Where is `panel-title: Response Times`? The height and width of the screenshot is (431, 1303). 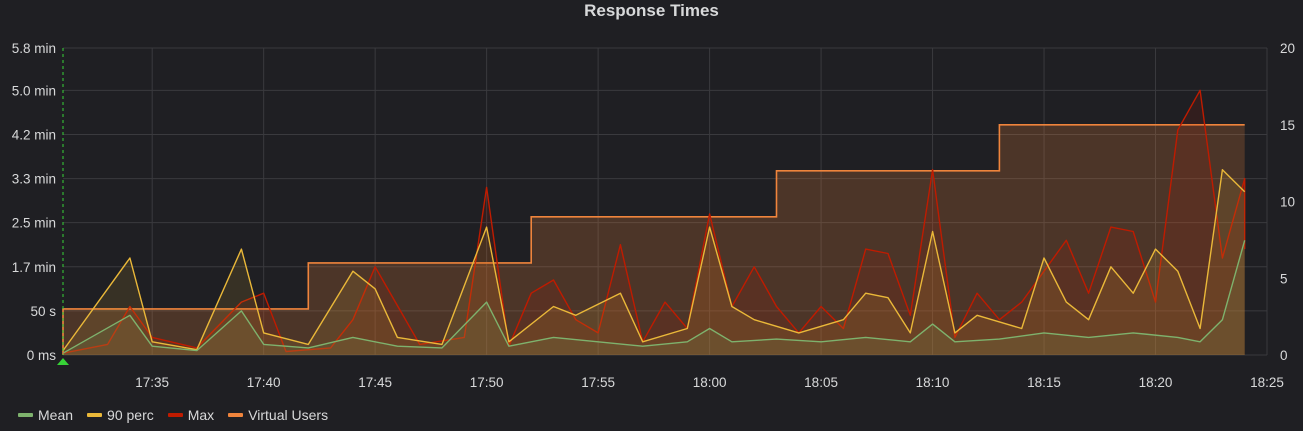 panel-title: Response Times is located at coordinates (651, 10).